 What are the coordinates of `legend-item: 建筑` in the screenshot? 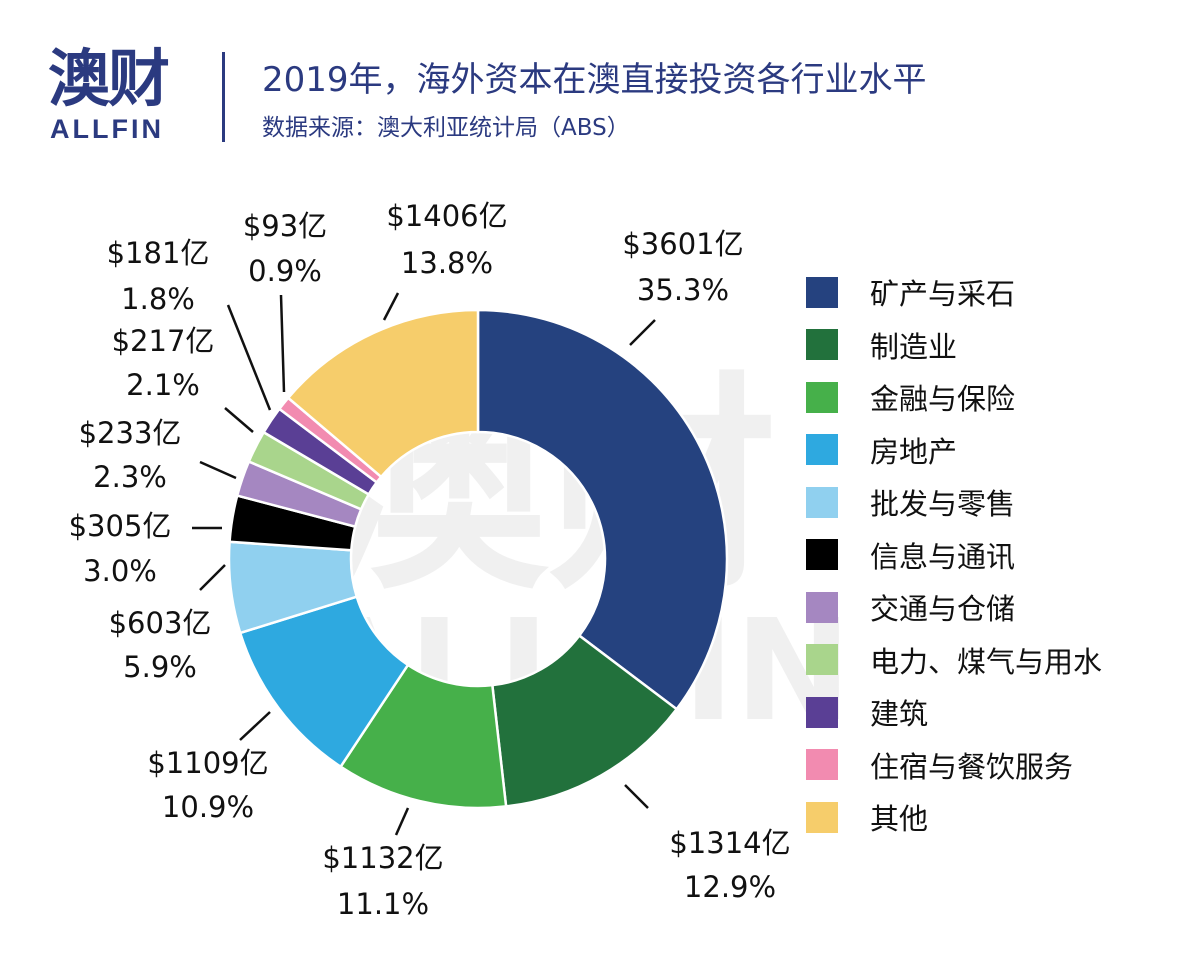 It's located at (954, 712).